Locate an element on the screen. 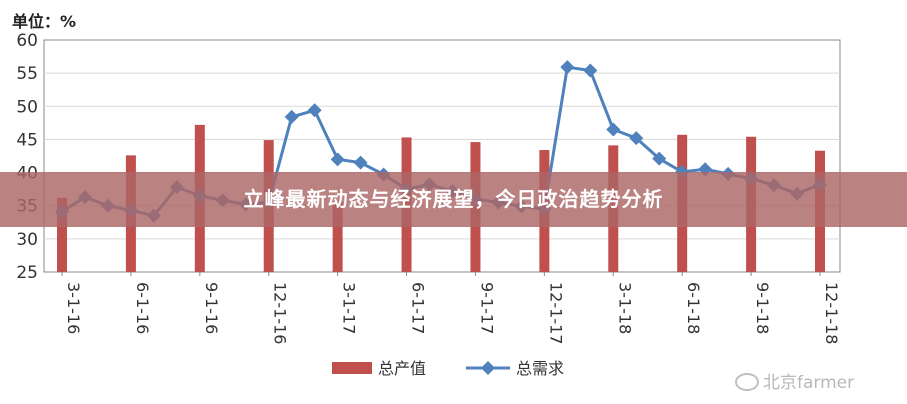 The width and height of the screenshot is (907, 404). banner-title: 立峰最新动态与经济展望，今日政治趋势分析 is located at coordinates (453, 199).